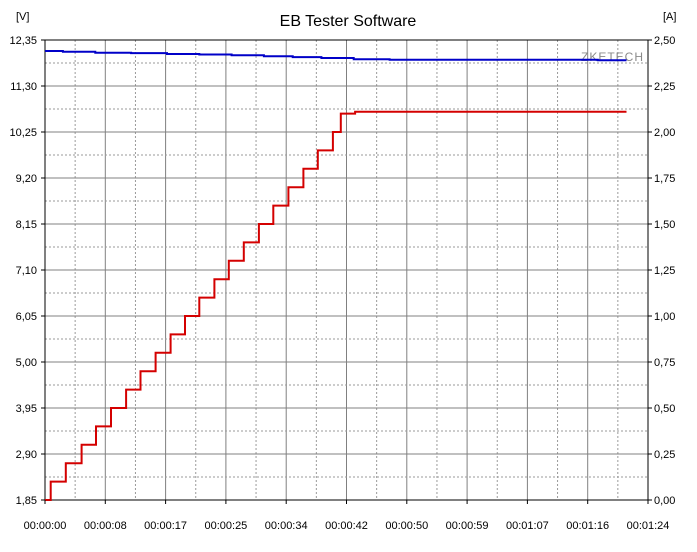  I want to click on y-left-tick-label: 8,15, so click(26, 225).